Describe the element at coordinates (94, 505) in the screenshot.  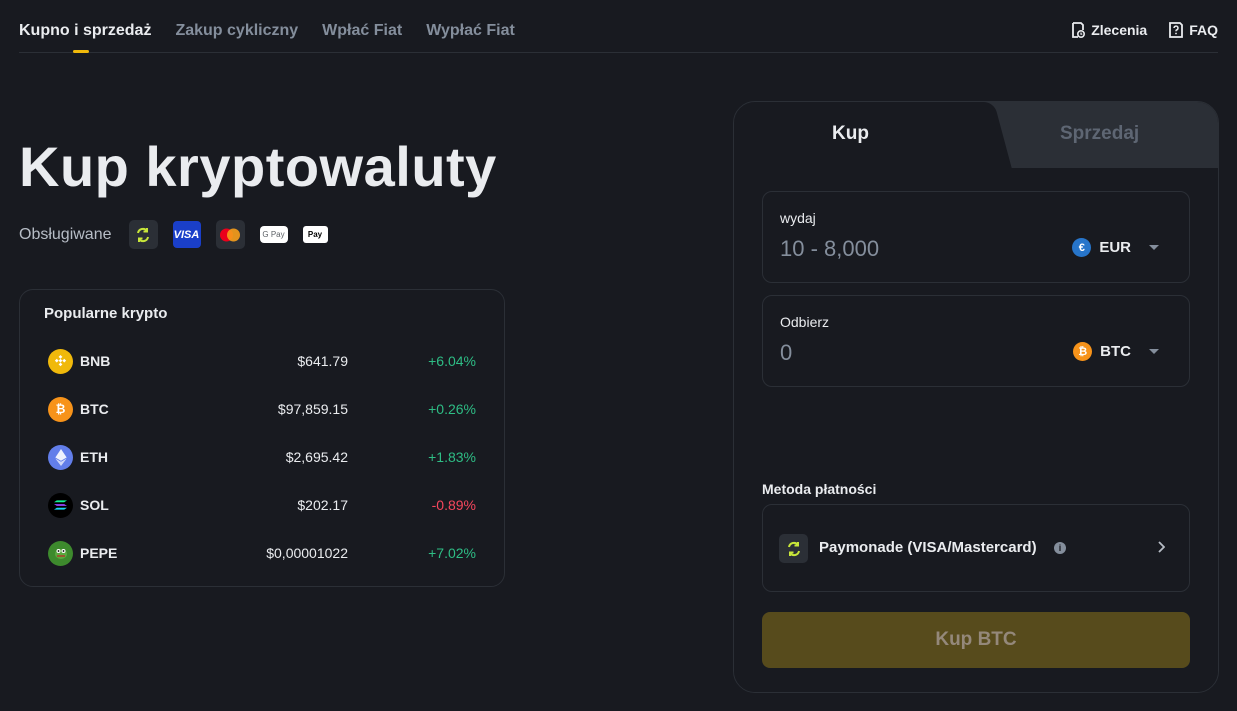
I see `coin-symbol: SOL` at that location.